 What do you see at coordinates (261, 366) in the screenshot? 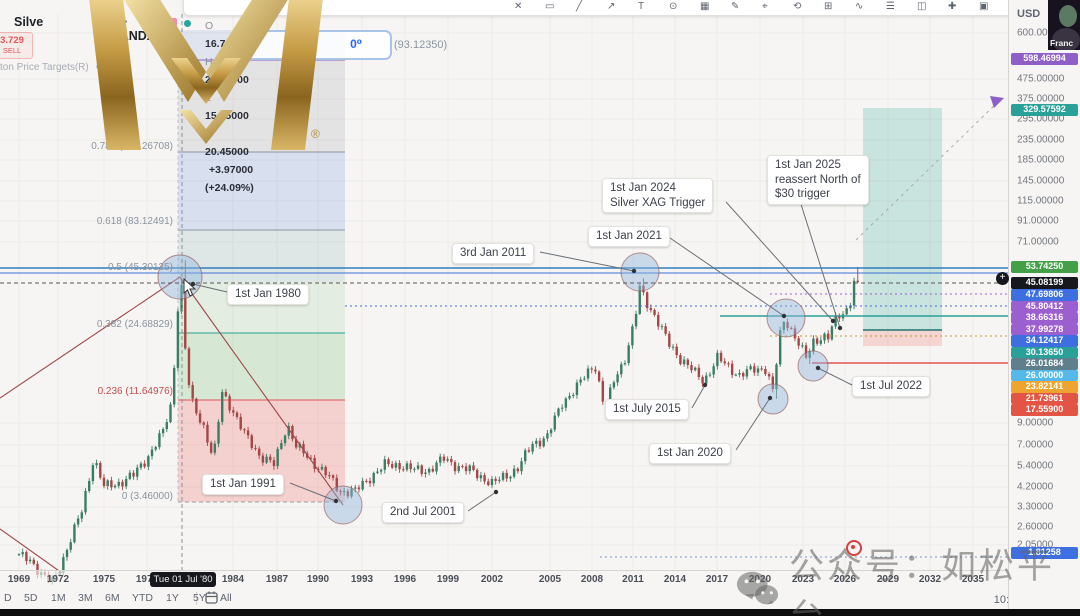
I see `fib-band` at bounding box center [261, 366].